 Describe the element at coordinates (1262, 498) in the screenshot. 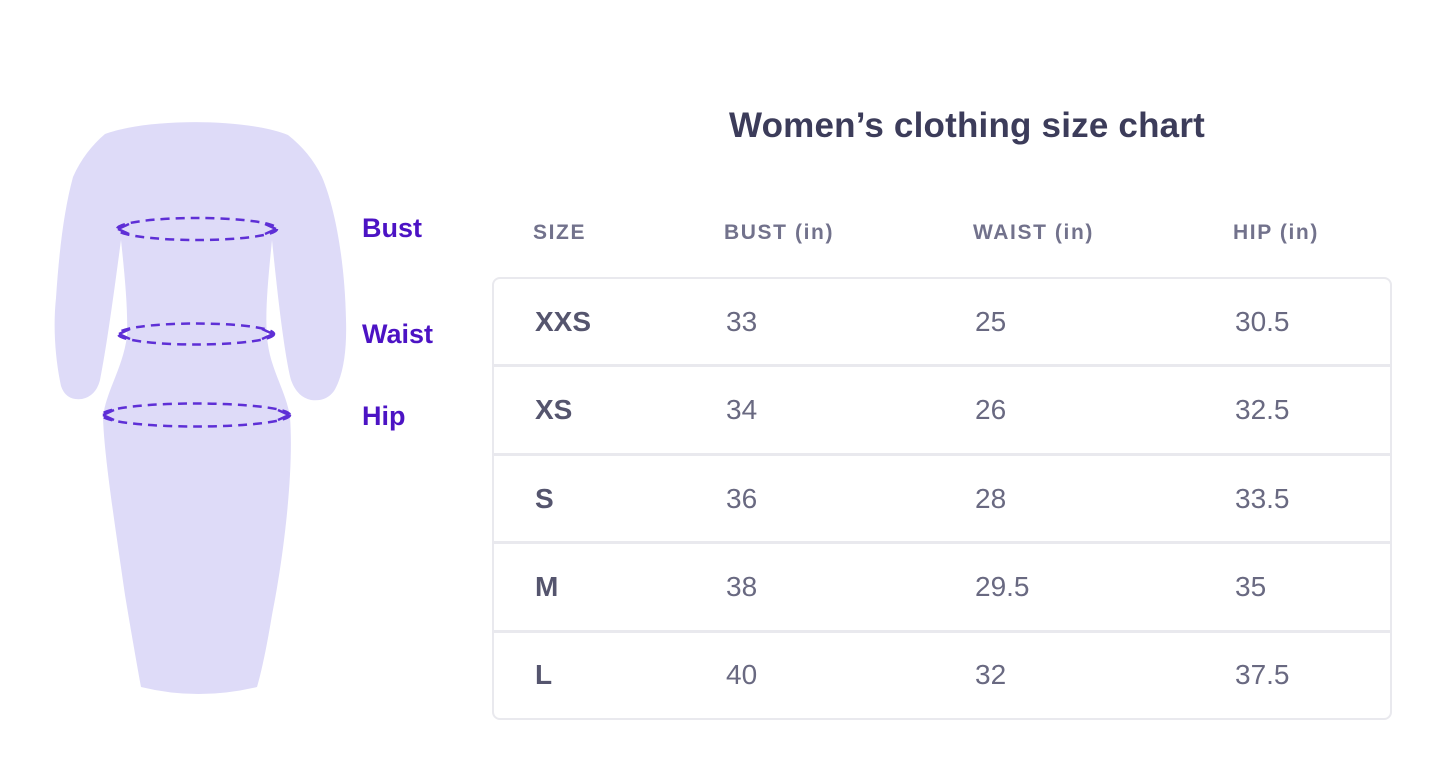

I see `hip-cell: 33.5` at that location.